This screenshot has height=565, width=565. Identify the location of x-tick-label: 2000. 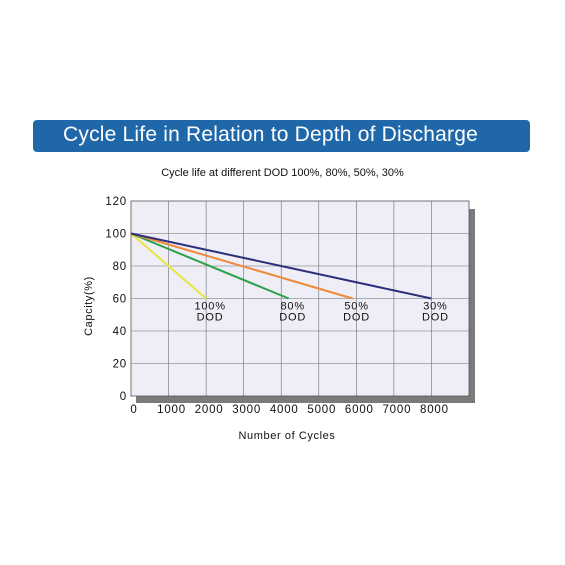
(209, 410).